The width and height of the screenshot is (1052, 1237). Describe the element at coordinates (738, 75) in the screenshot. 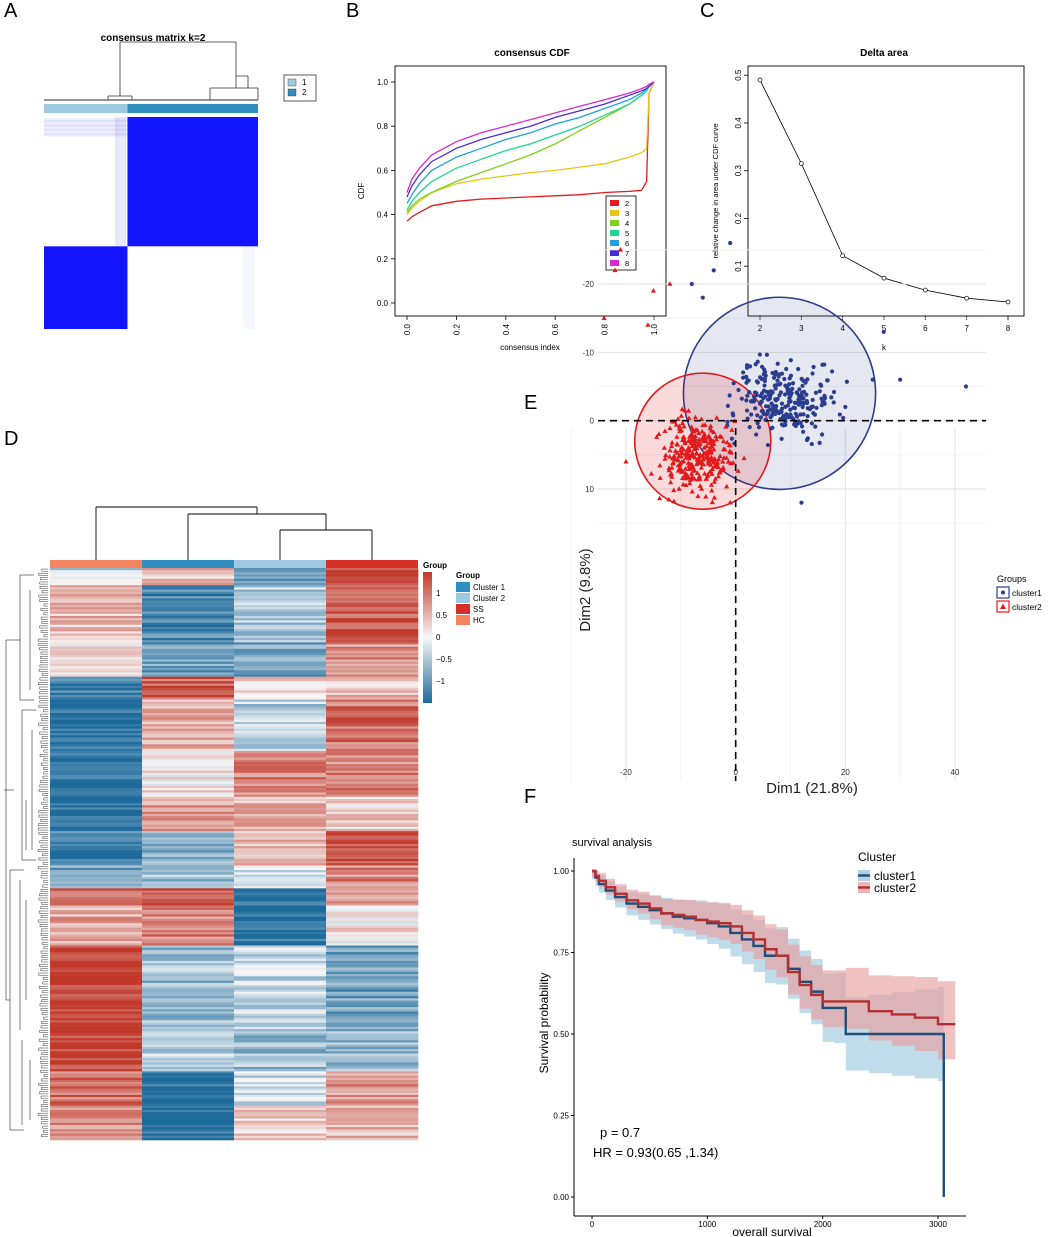

I see `delta-ytick-label: 0.5` at that location.